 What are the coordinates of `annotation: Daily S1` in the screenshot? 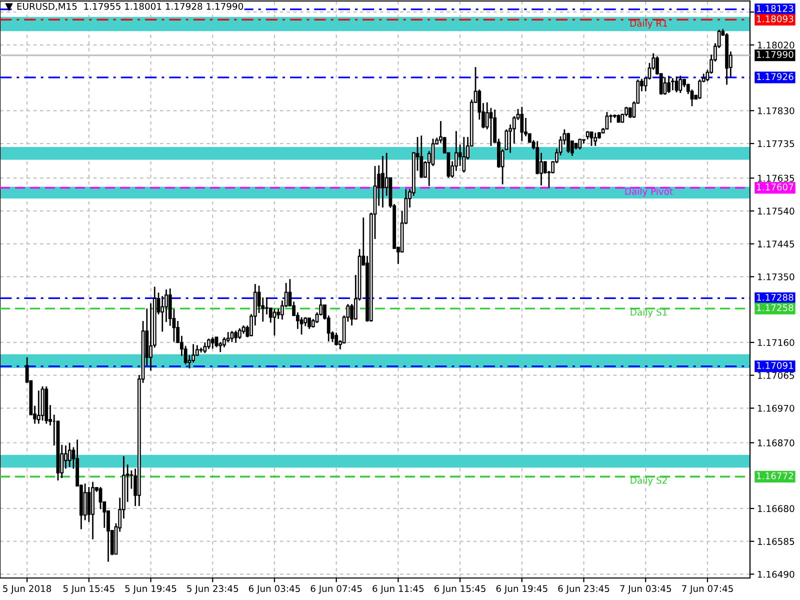 It's located at (648, 313).